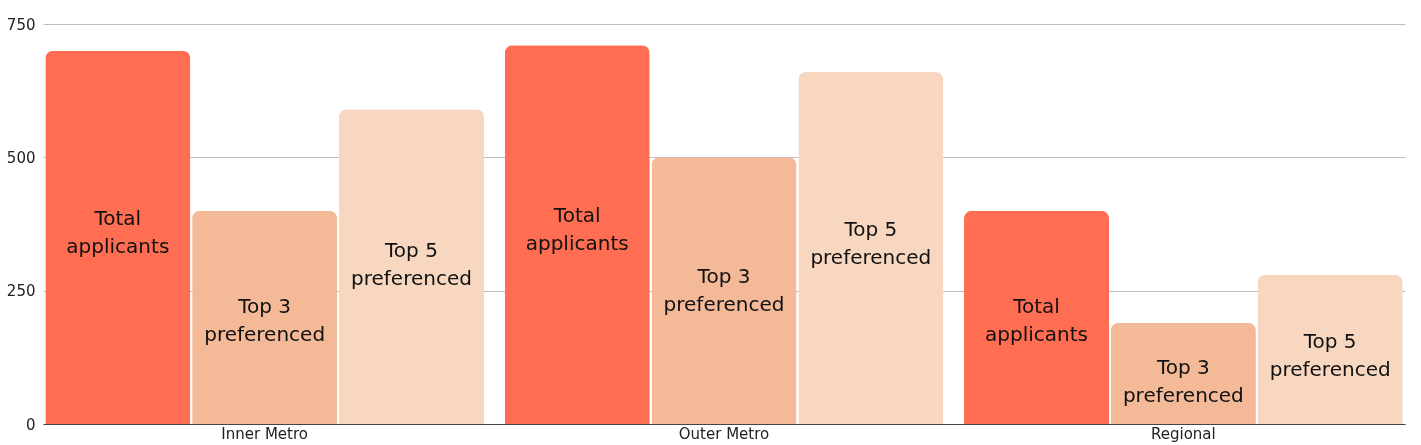 The image size is (1421, 445). What do you see at coordinates (21, 157) in the screenshot?
I see `y-tick-label: 500` at bounding box center [21, 157].